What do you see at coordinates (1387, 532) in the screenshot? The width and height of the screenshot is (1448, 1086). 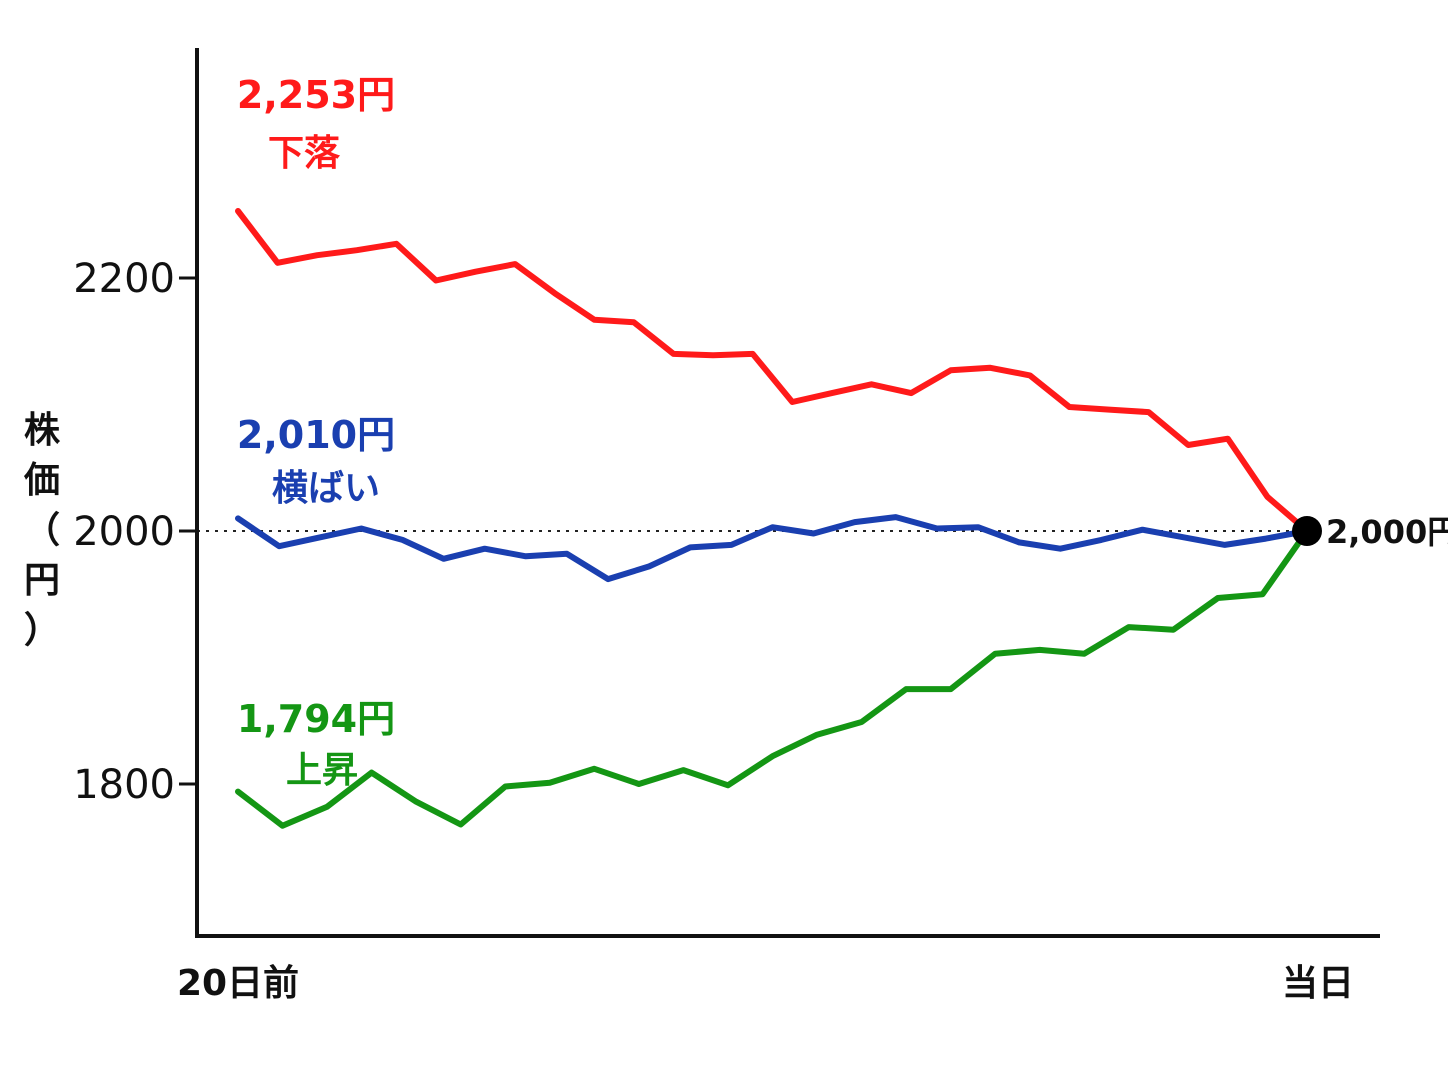 I see `end-point-label: 2,000円` at bounding box center [1387, 532].